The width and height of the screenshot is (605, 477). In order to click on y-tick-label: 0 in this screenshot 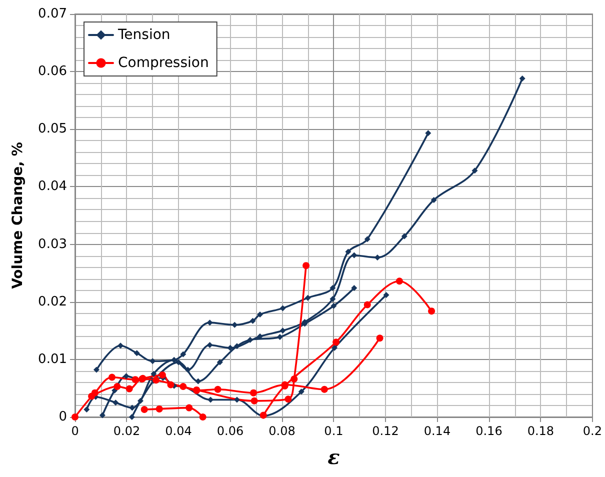, I will do `click(62, 417)`.